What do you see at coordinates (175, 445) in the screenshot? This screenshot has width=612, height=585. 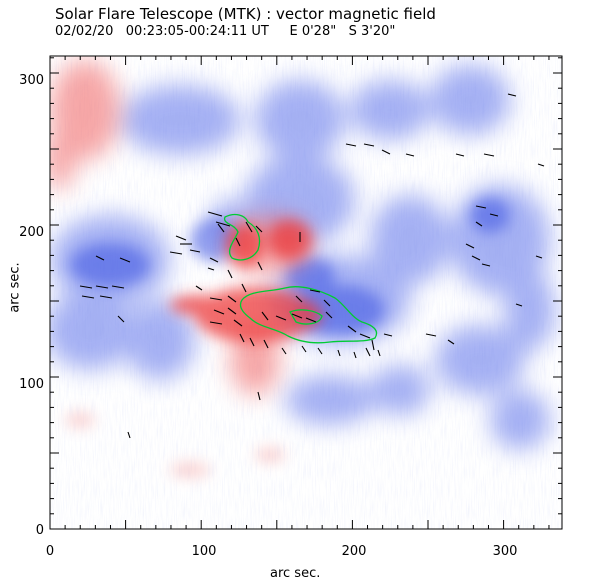 I see `weak-positive-regions` at bounding box center [175, 445].